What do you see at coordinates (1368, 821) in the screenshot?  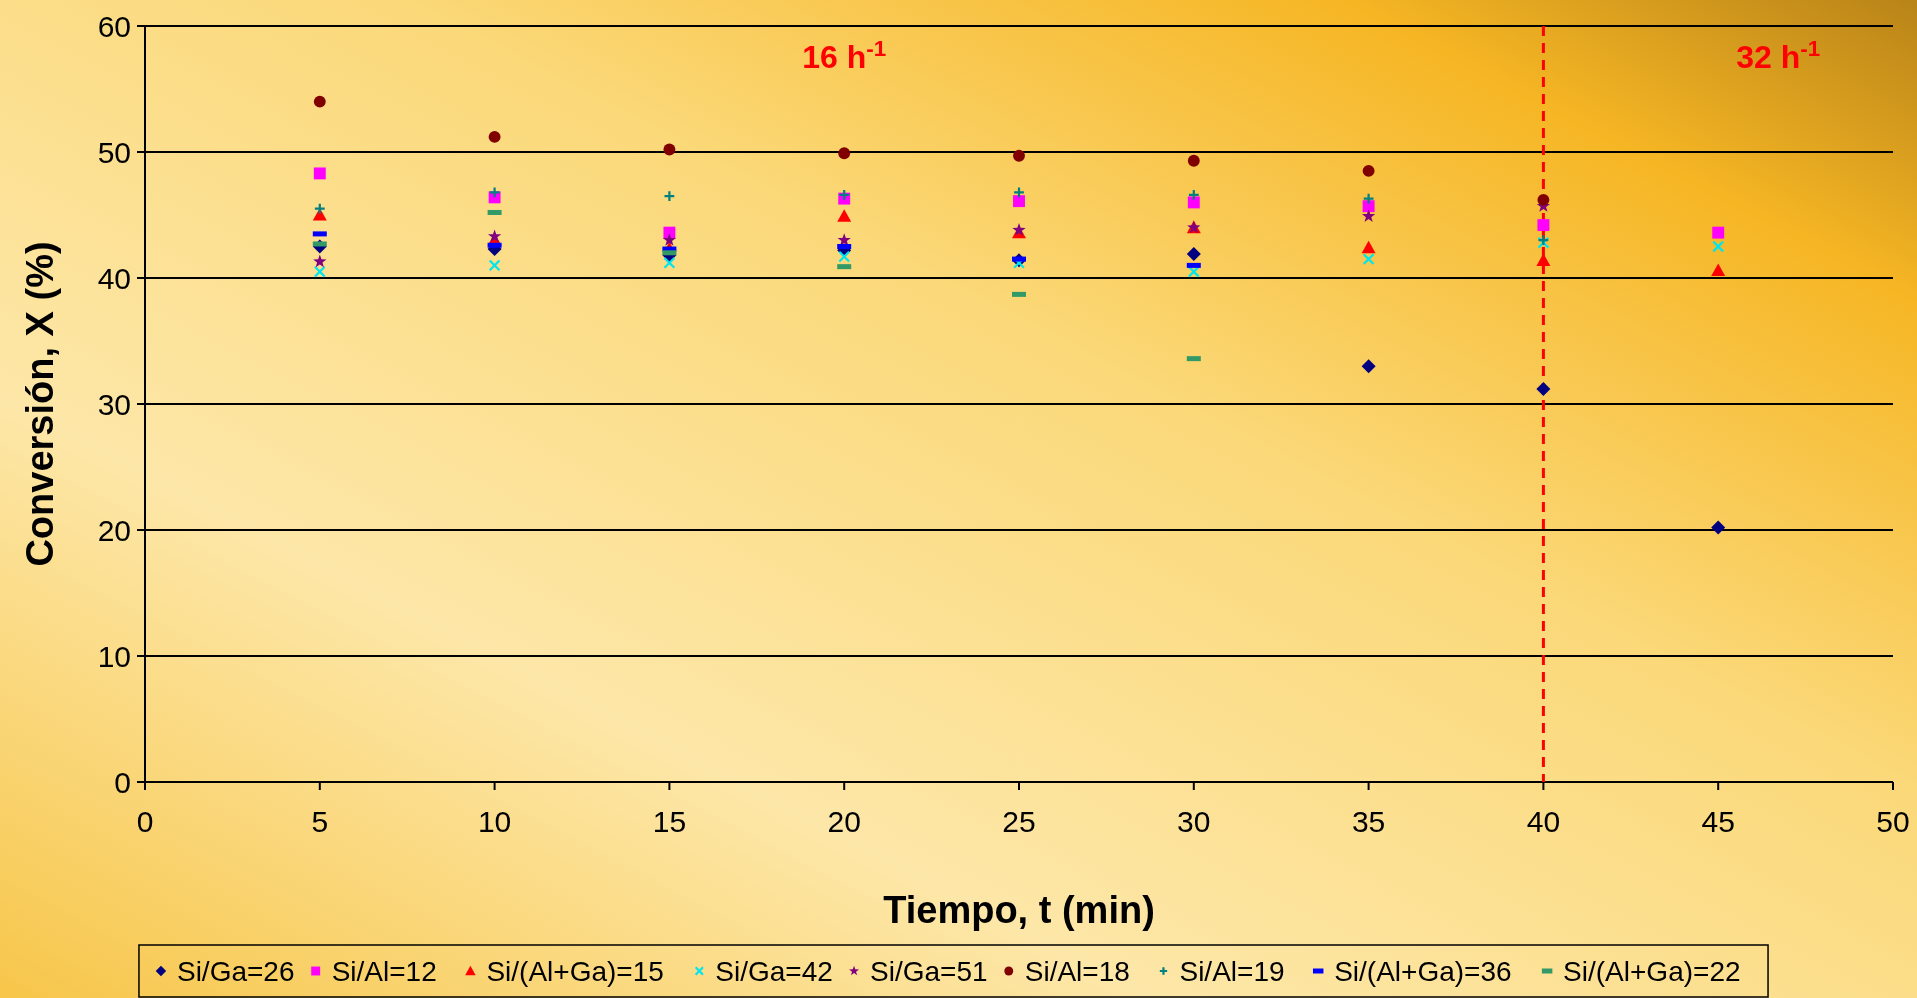 I see `x-tick-label: 35` at bounding box center [1368, 821].